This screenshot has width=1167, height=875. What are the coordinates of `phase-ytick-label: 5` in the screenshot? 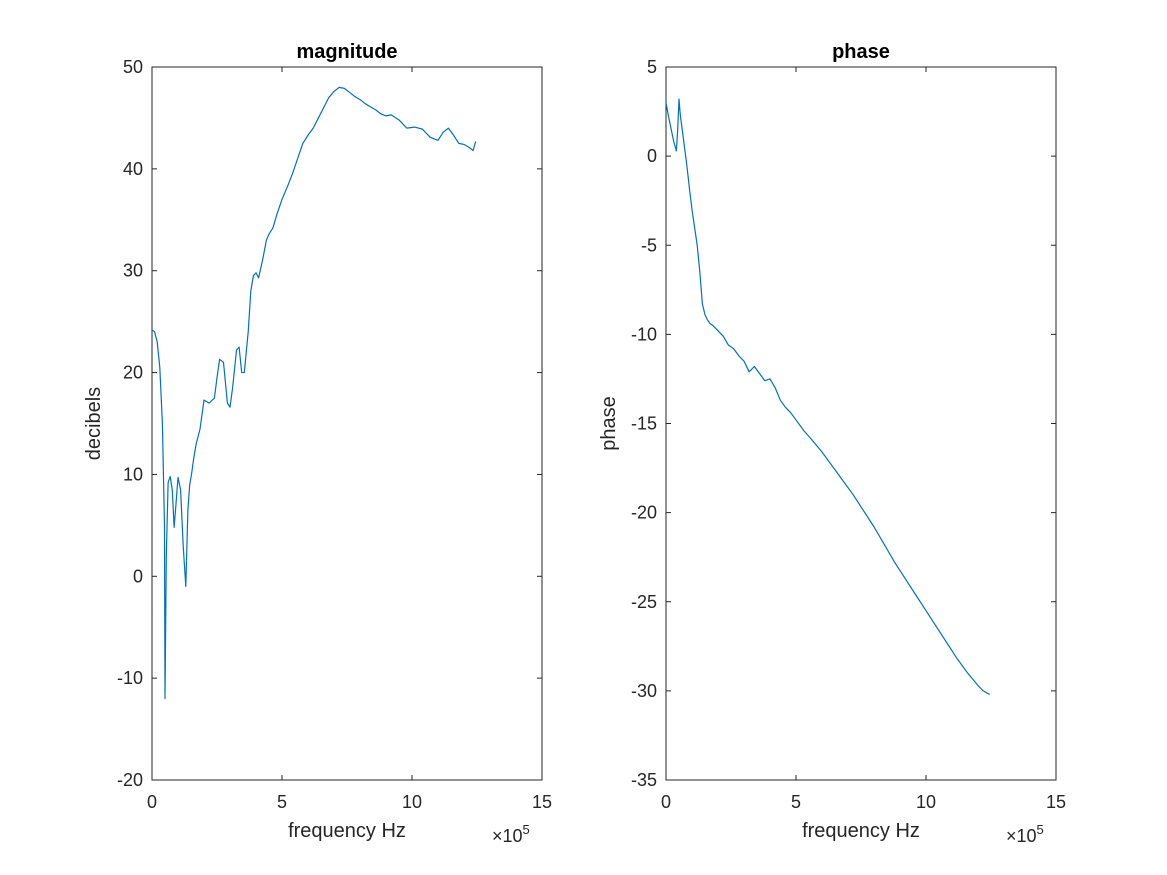 It's located at (652, 67).